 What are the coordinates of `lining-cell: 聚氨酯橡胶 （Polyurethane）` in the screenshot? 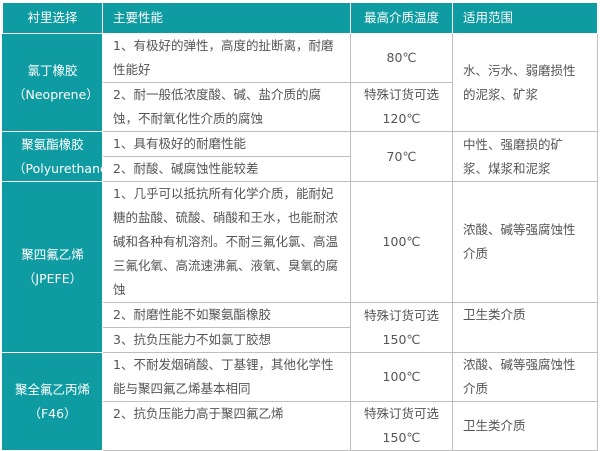 It's located at (61, 156).